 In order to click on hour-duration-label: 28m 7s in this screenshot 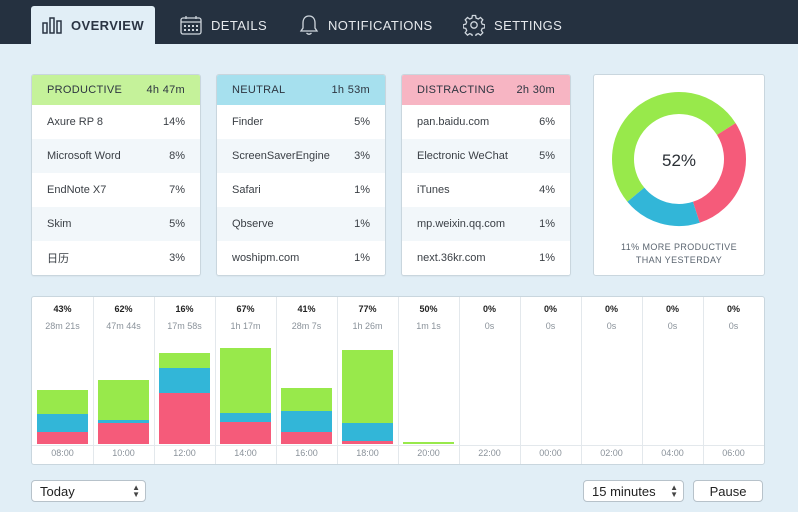, I will do `click(306, 326)`.